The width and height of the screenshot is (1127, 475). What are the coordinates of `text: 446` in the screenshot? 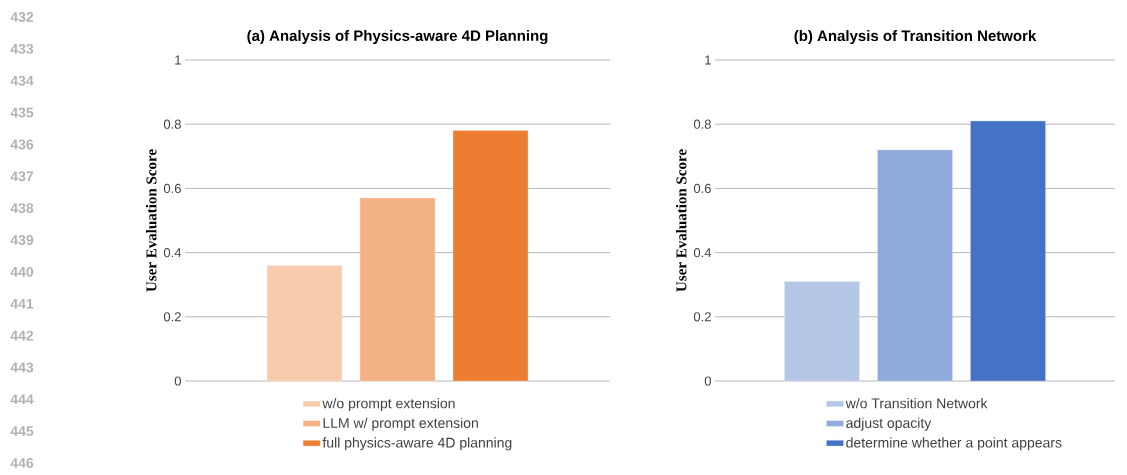 It's located at (22, 463).